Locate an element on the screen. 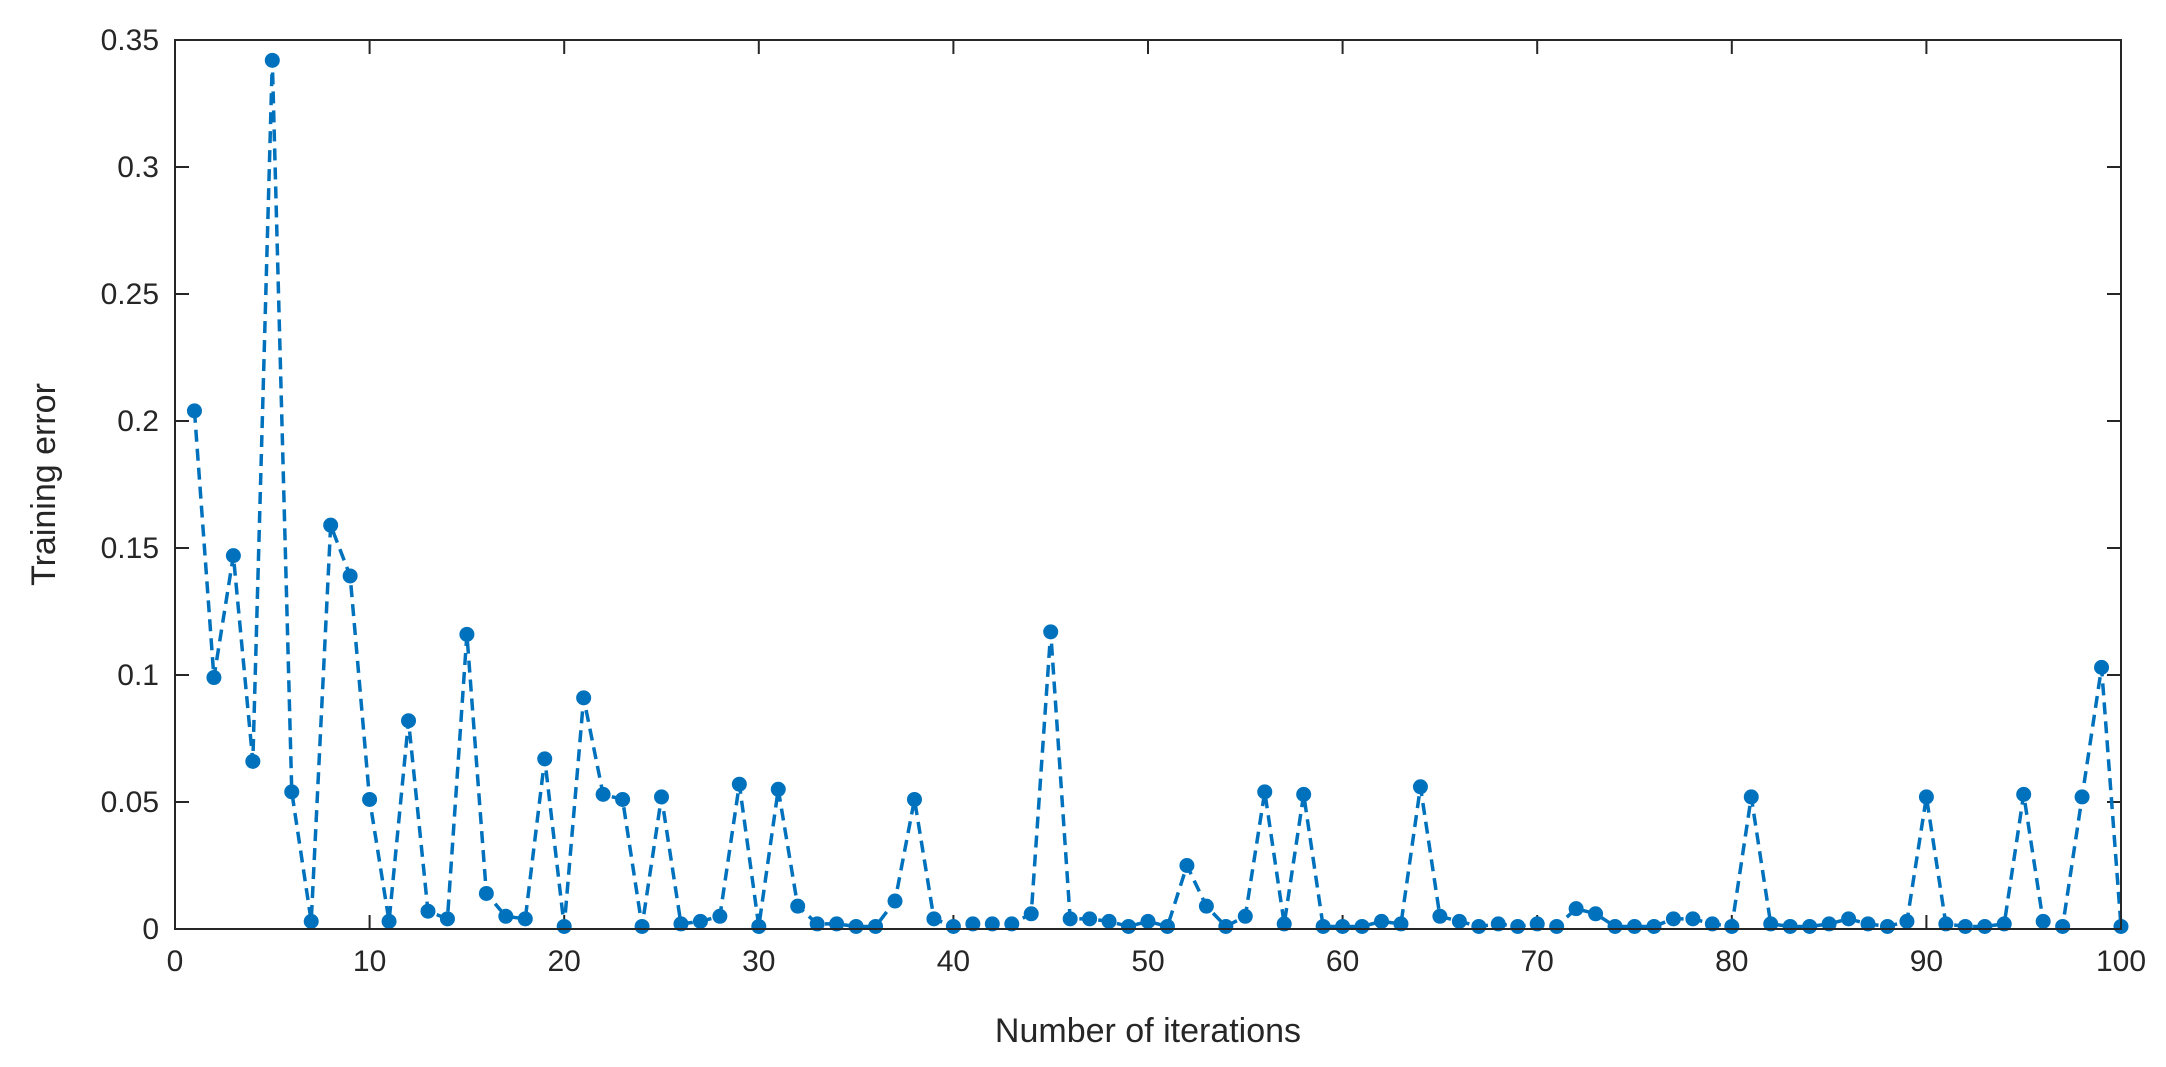  y-tick-label: 0.35 is located at coordinates (130, 40).